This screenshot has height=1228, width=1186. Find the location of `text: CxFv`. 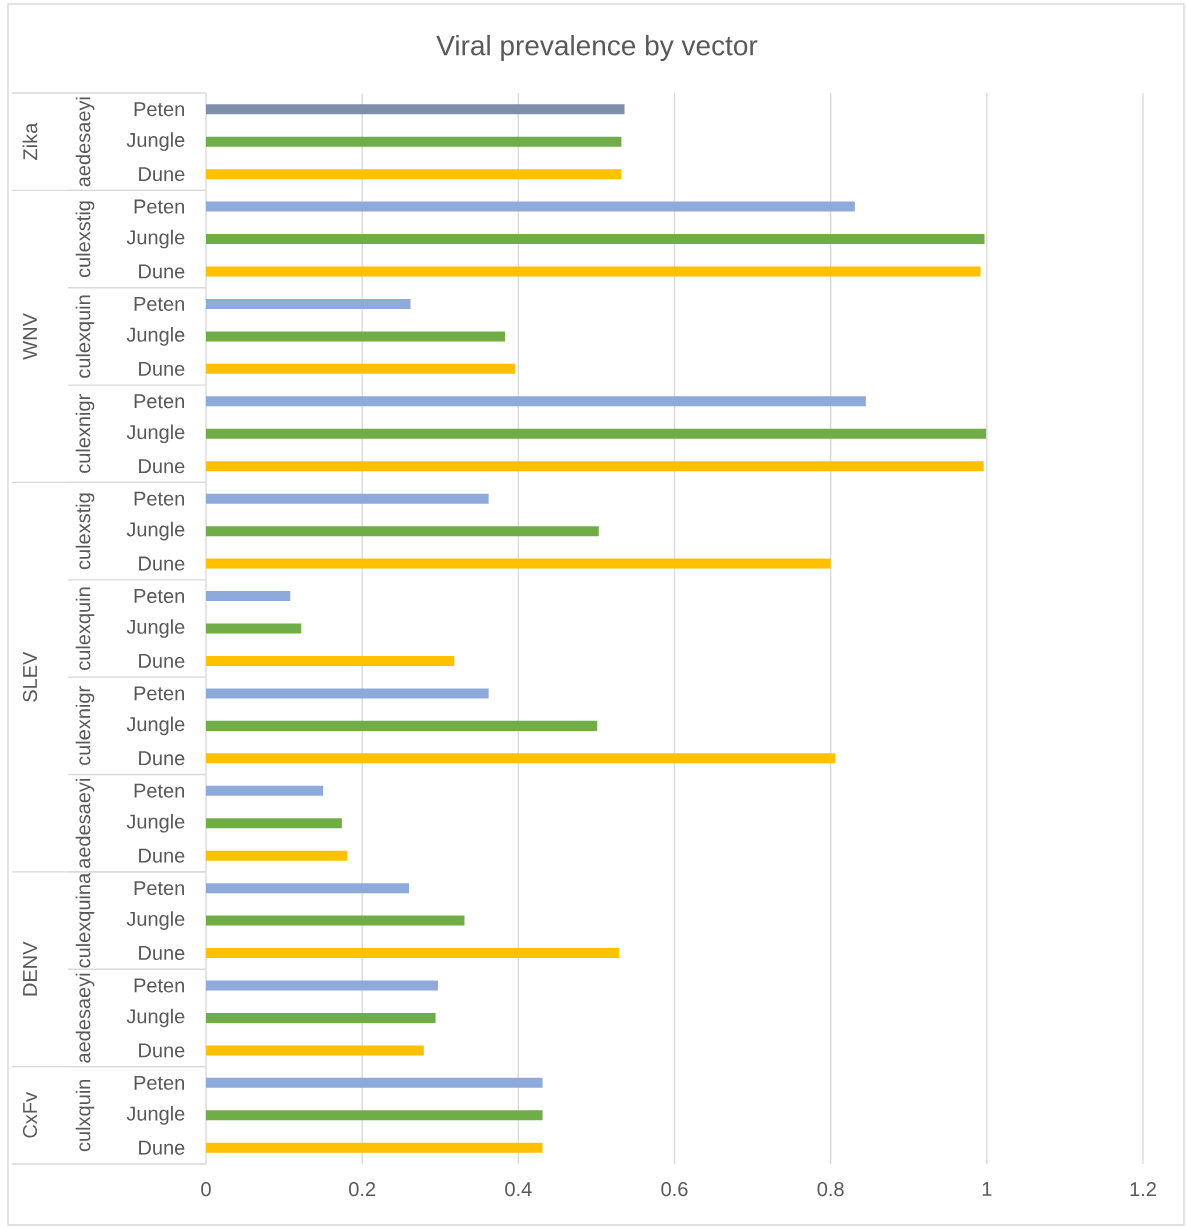

text: CxFv is located at coordinates (30, 1115).